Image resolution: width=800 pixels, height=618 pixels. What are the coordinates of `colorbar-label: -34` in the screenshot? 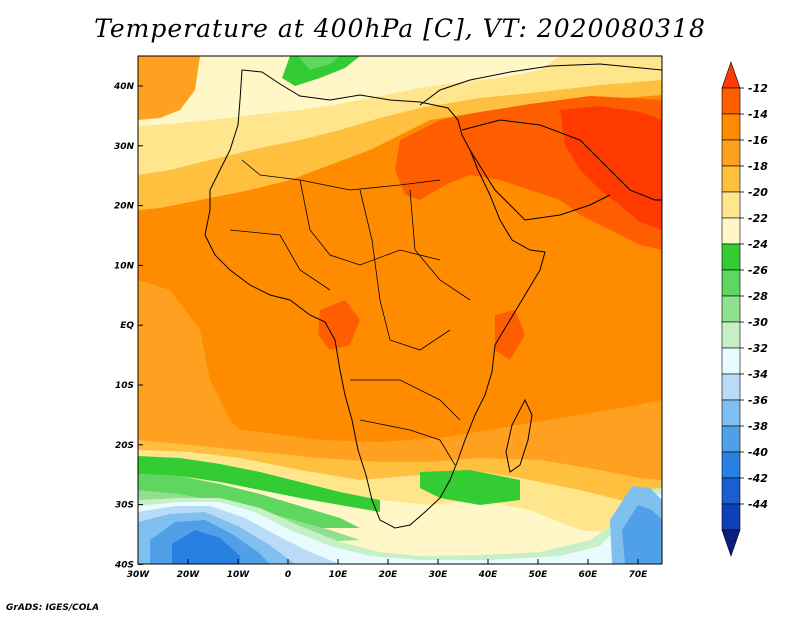 It's located at (758, 374).